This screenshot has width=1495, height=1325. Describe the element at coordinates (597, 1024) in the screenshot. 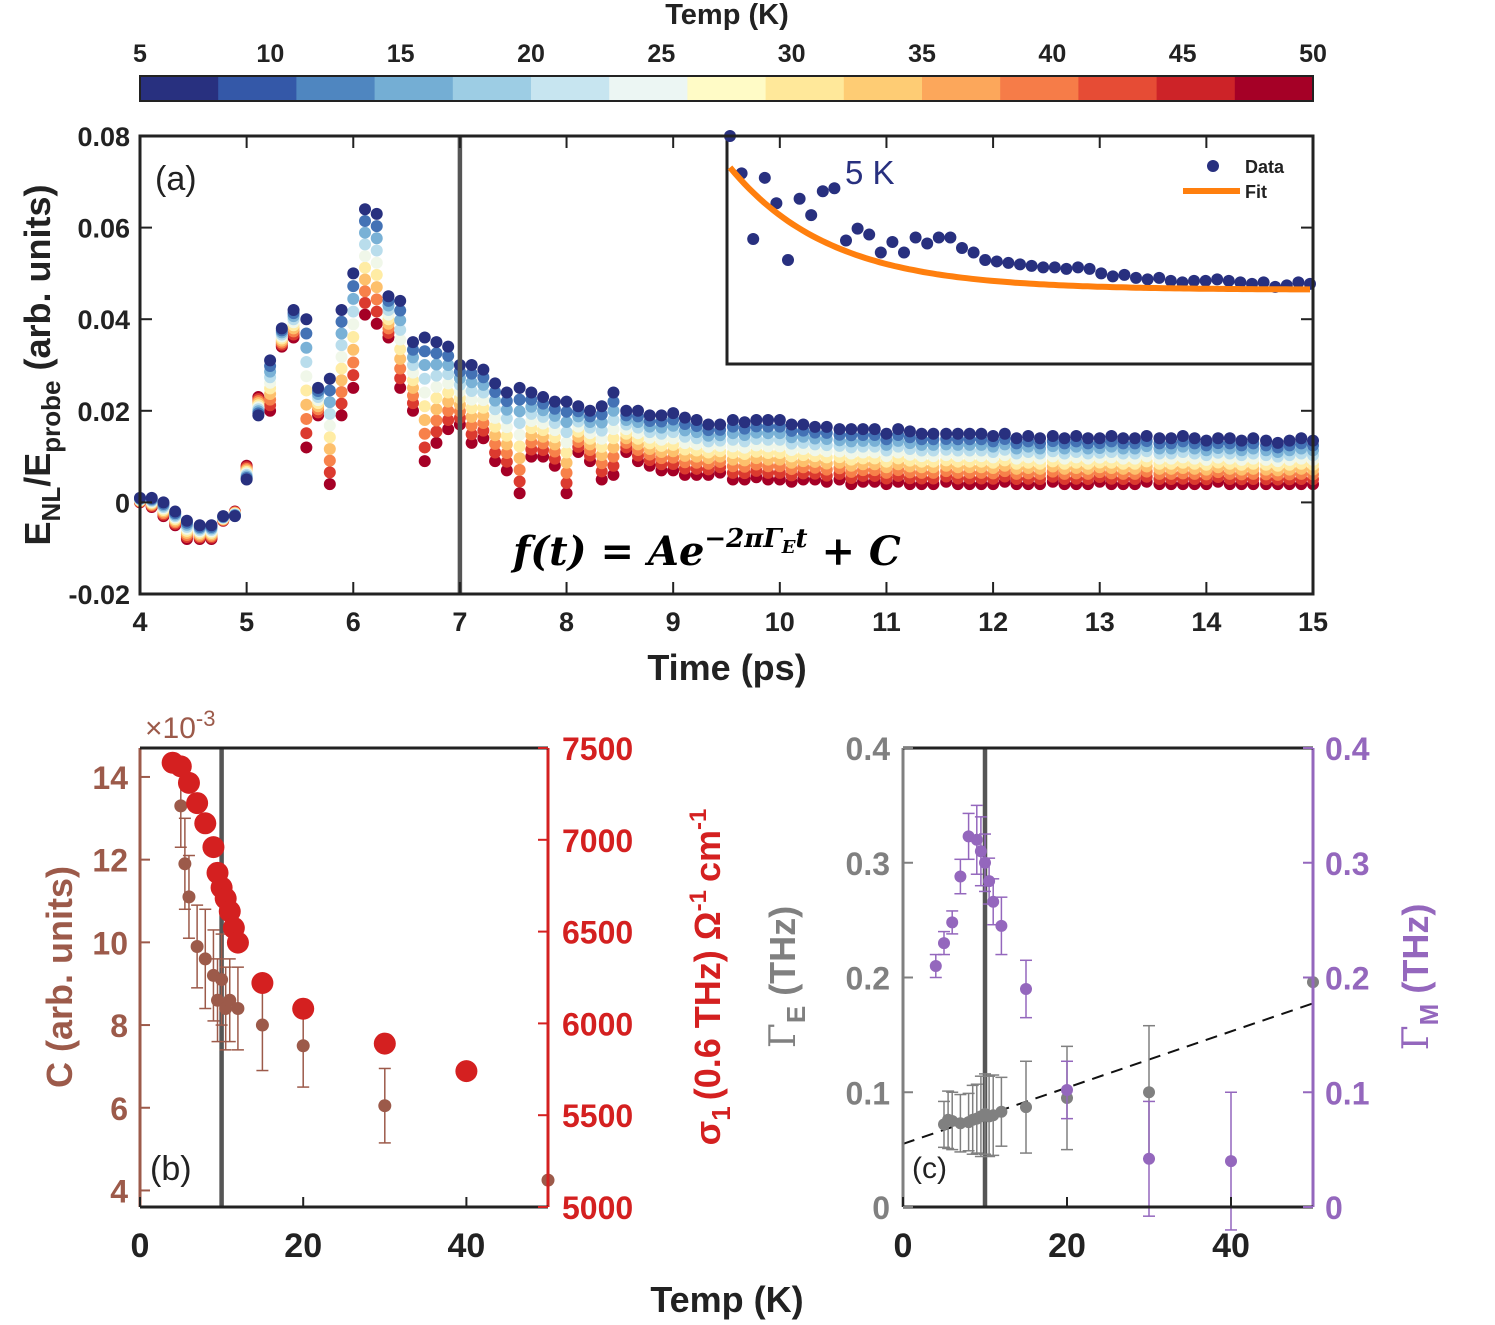

I see `panel-b-ytick-right-label: 6000` at that location.